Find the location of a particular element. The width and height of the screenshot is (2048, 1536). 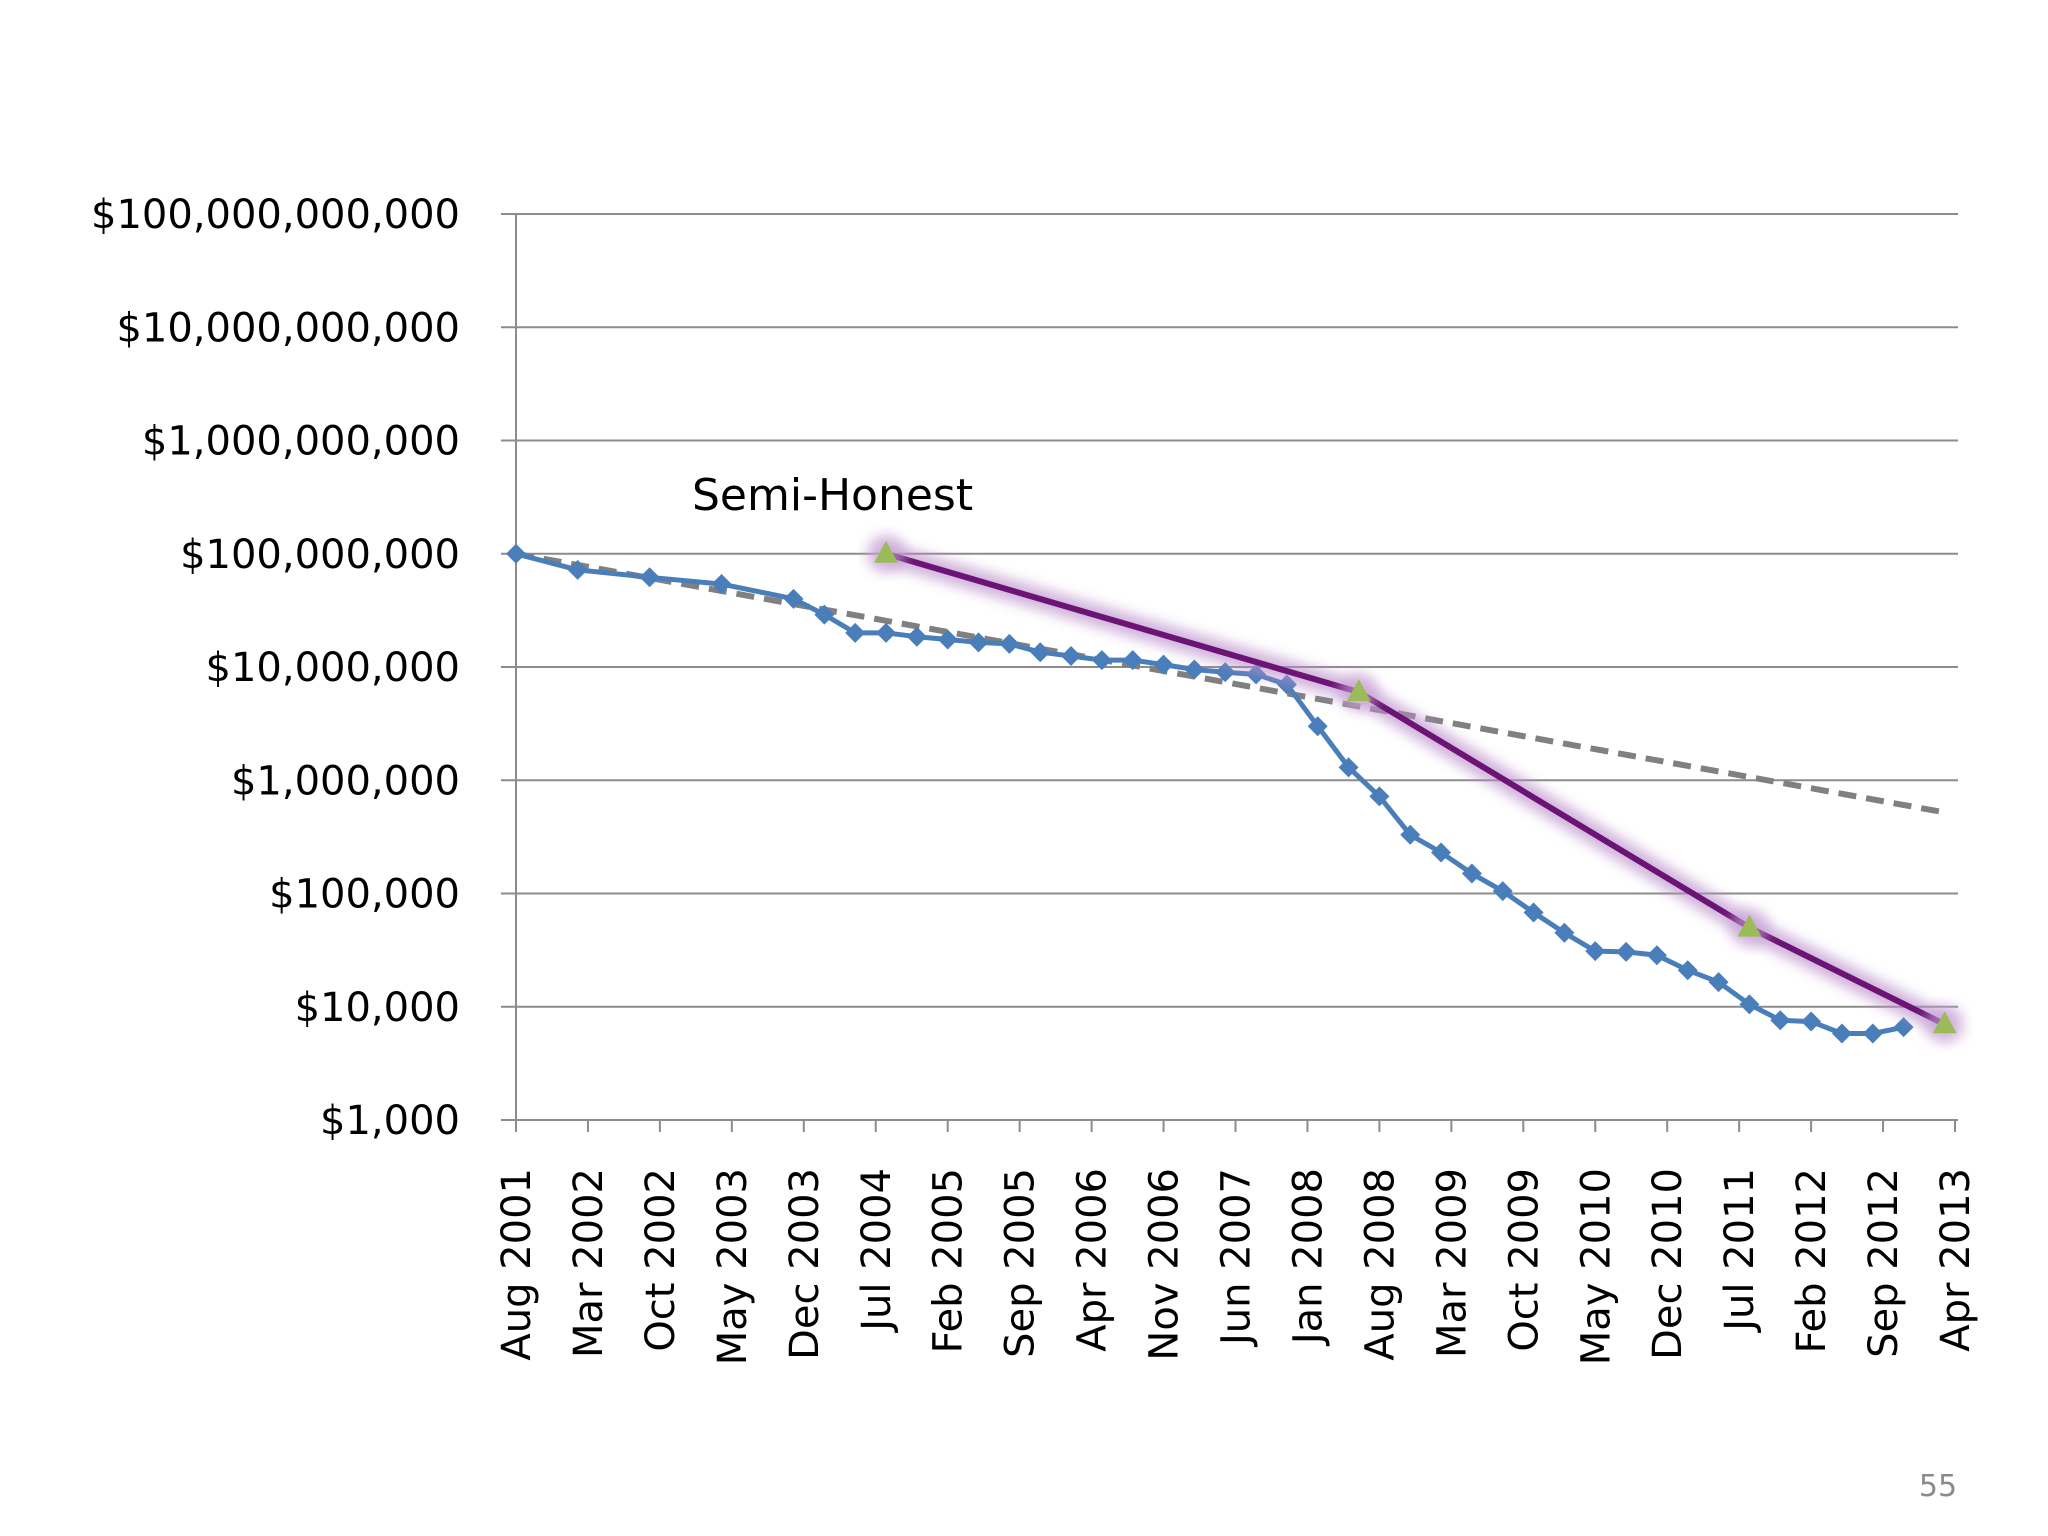

x-tick-label: Dec 2010 is located at coordinates (1668, 1264).